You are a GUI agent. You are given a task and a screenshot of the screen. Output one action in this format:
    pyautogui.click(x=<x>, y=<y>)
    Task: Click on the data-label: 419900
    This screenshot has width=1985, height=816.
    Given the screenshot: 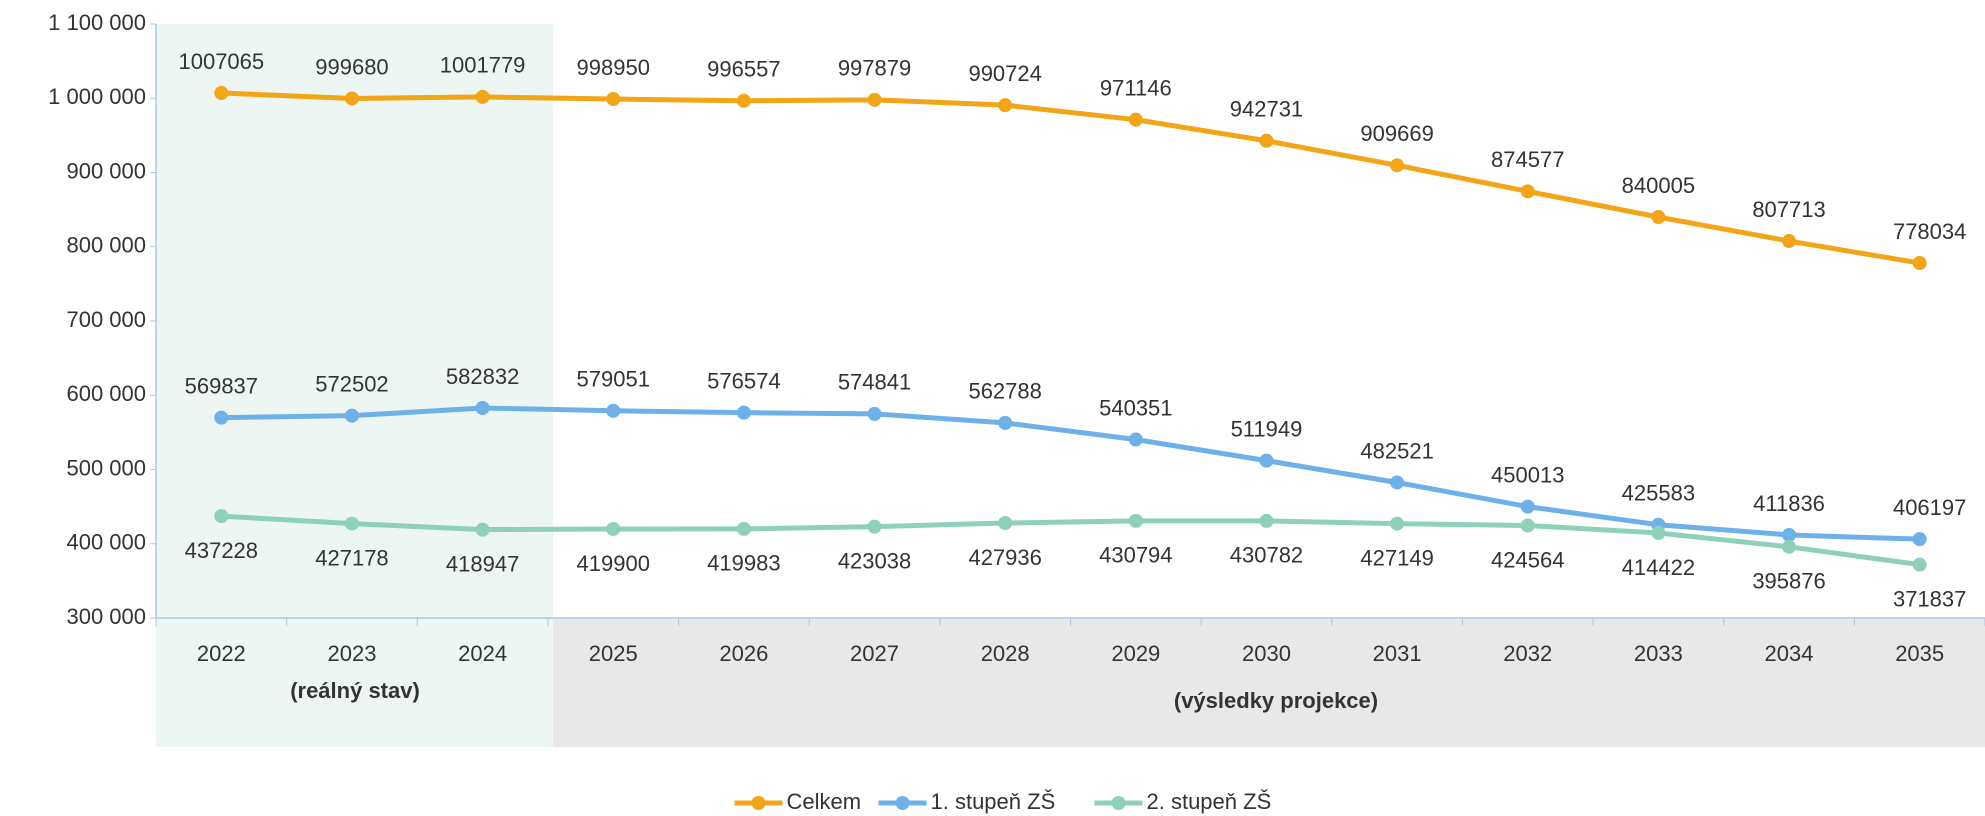 What is the action you would take?
    pyautogui.click(x=613, y=563)
    